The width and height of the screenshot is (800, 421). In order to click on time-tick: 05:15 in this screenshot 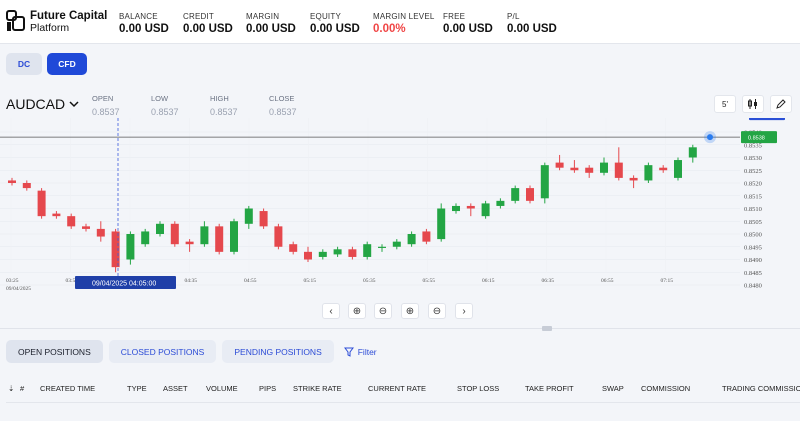, I will do `click(310, 281)`.